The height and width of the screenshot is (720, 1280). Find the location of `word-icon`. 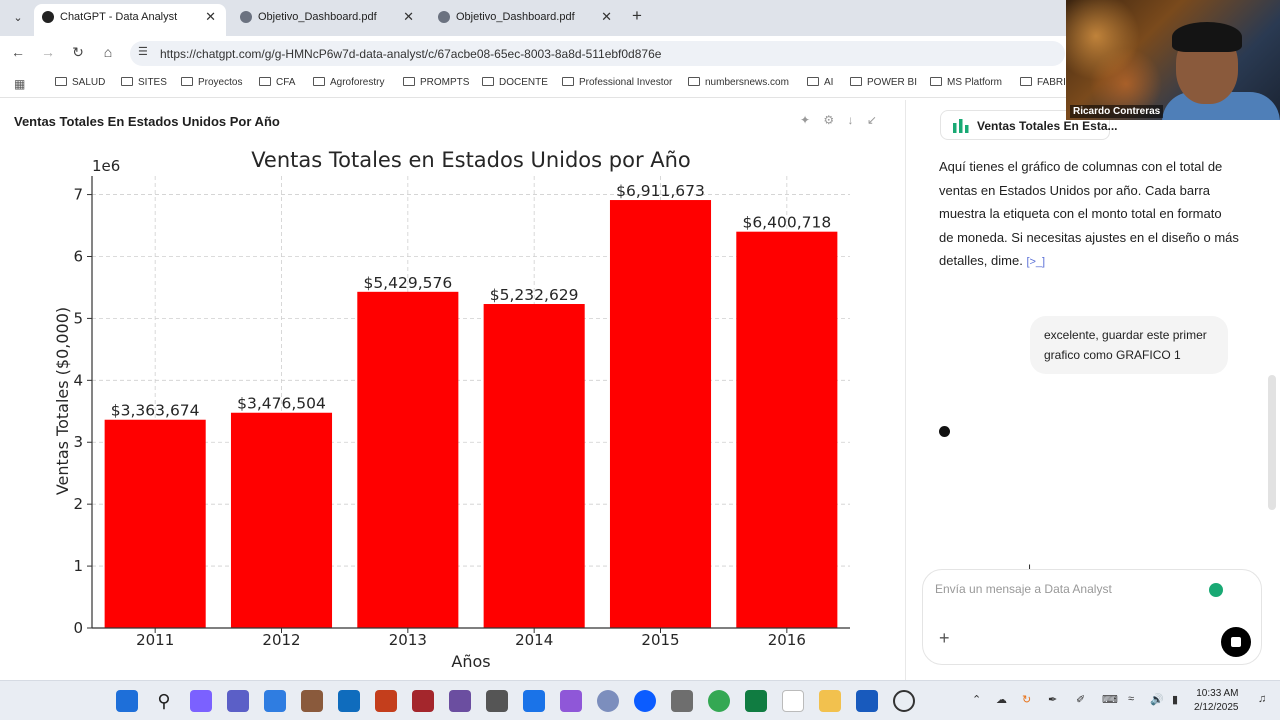

word-icon is located at coordinates (867, 701).